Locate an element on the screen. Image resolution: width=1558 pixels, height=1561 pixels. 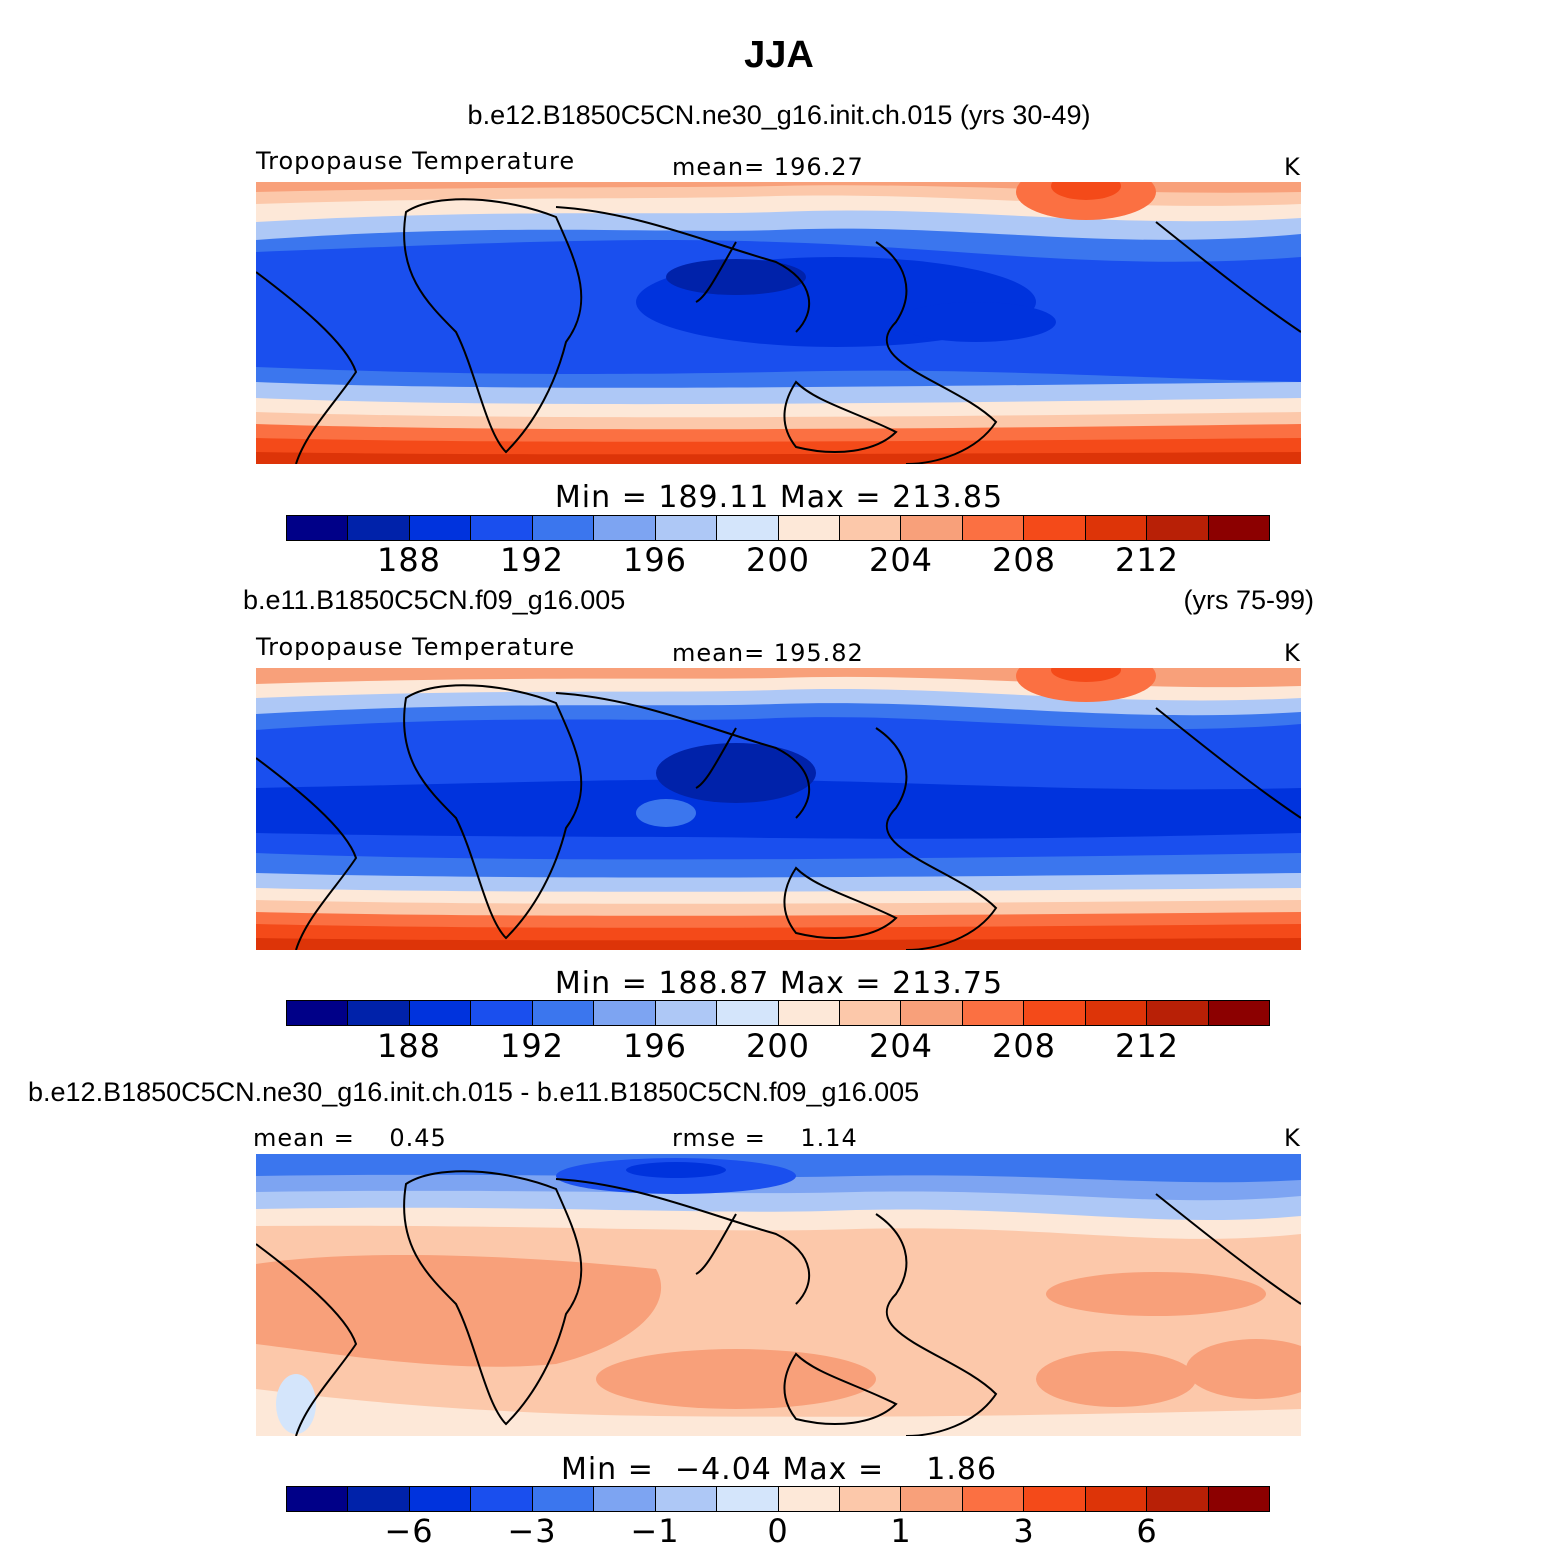
colorbar-tick-label: 0 is located at coordinates (778, 1531).